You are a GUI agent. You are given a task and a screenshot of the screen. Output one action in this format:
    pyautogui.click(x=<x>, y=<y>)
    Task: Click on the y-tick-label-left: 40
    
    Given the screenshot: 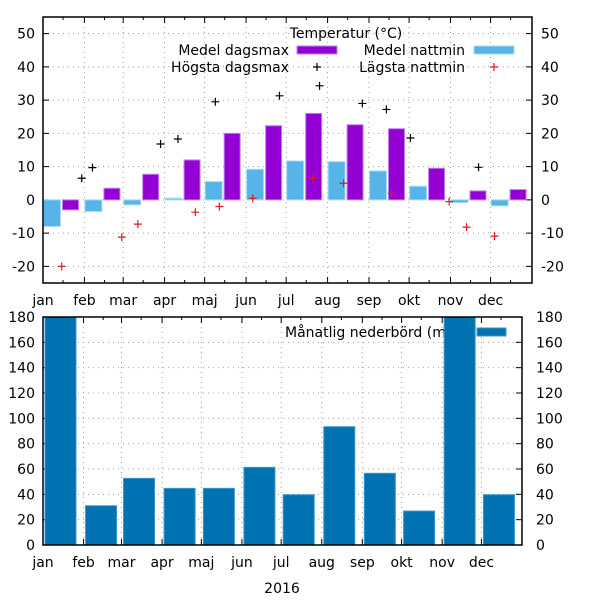 What is the action you would take?
    pyautogui.click(x=26, y=68)
    